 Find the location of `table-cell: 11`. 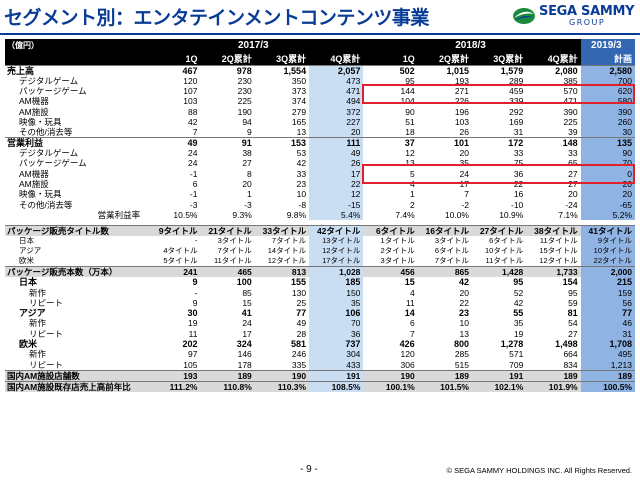

table-cell: 11 is located at coordinates (193, 333).